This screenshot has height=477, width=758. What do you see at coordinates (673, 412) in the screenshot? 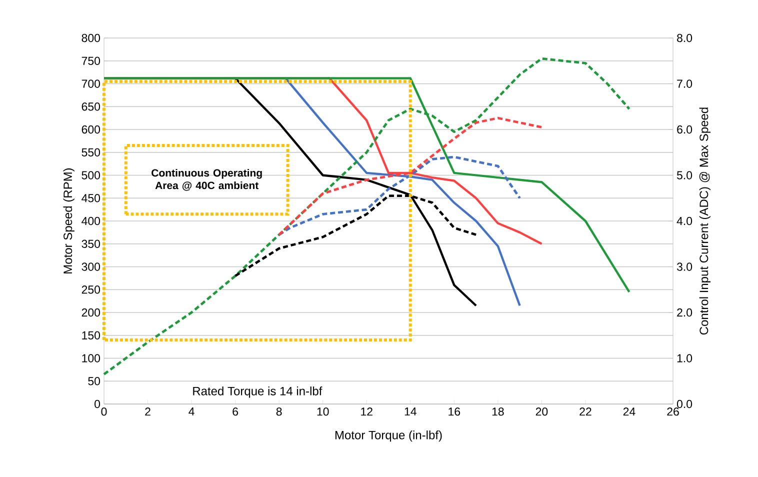
I see `x-tick-label: 26` at bounding box center [673, 412].